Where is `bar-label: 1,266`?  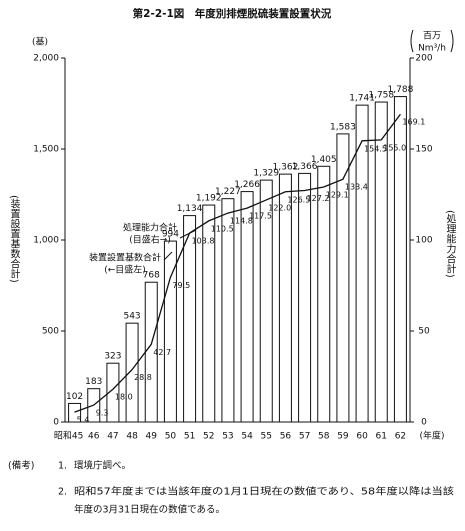
bar-label: 1,266 is located at coordinates (247, 185).